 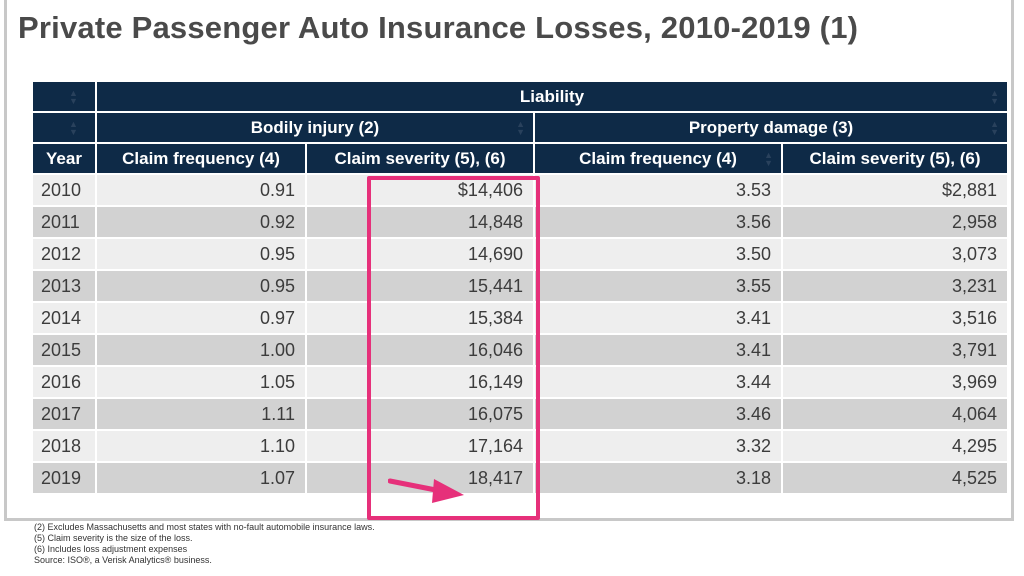 What do you see at coordinates (895, 158) in the screenshot?
I see `header-pd-claim-severity: Claim severity (5), (6)` at bounding box center [895, 158].